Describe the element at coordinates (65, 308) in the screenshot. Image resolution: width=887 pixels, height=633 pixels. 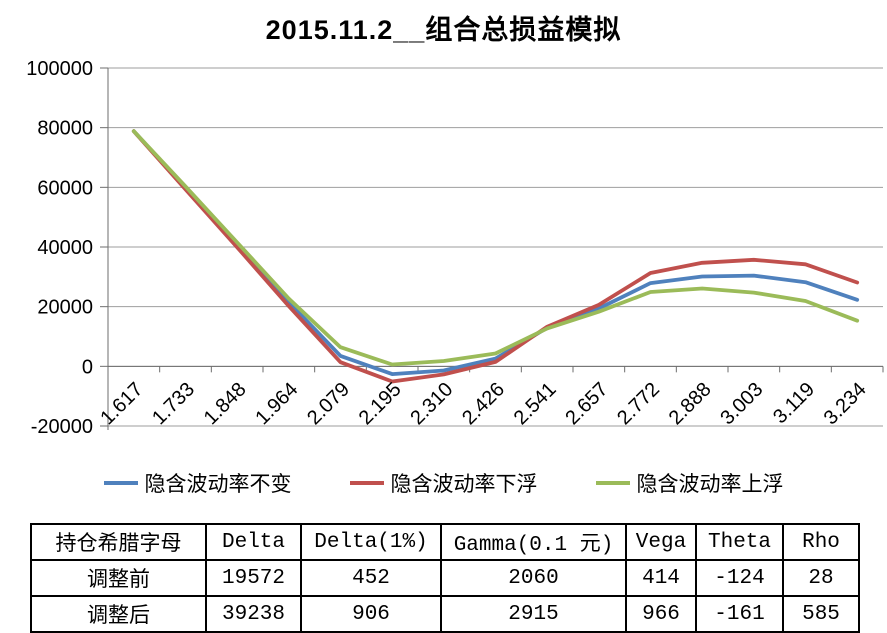
I see `y-axis-label: 20000` at that location.